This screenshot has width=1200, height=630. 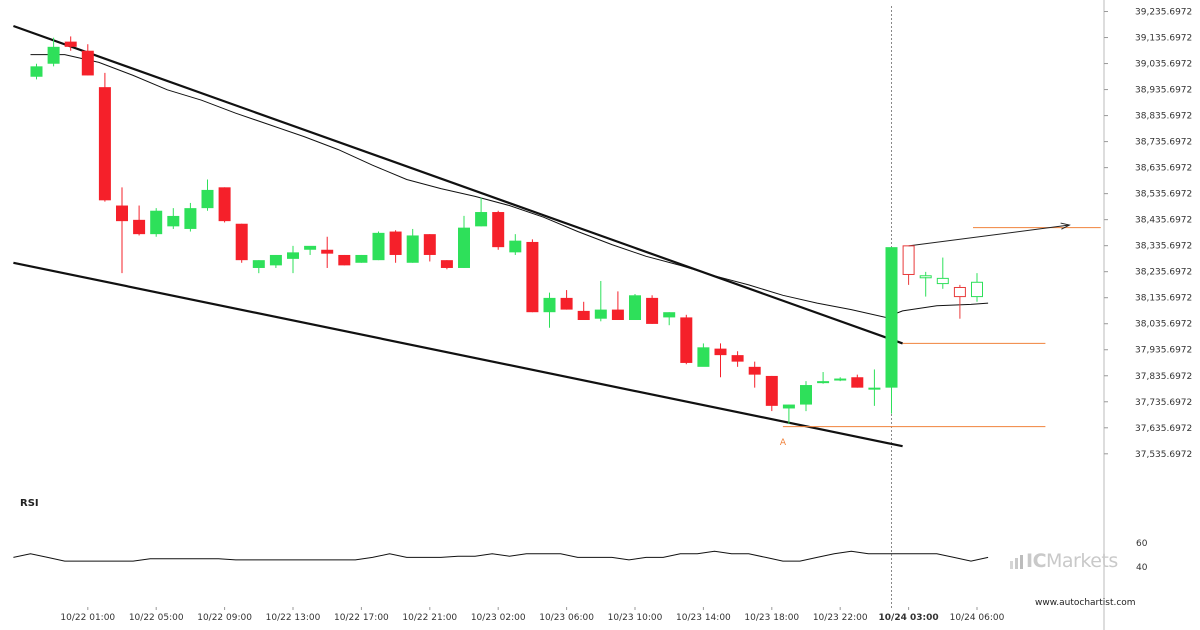 I want to click on target-arrow-line, so click(x=989, y=235).